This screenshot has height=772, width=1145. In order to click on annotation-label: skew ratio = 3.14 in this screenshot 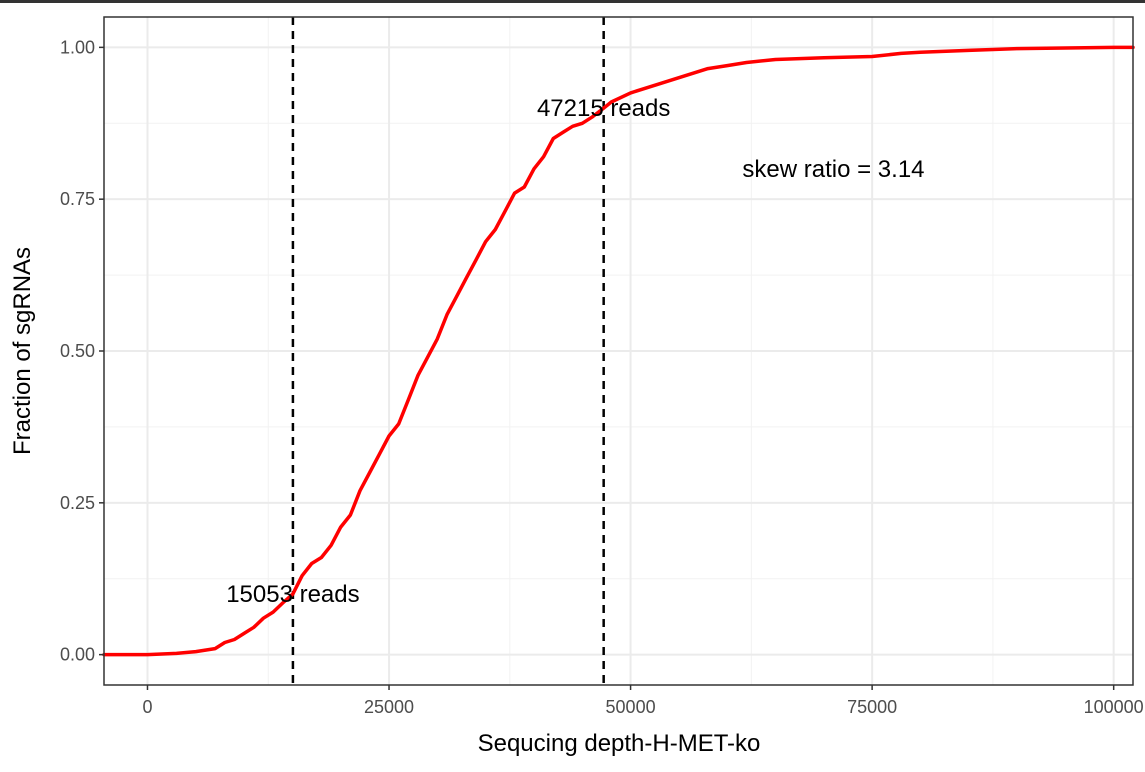, I will do `click(833, 169)`.